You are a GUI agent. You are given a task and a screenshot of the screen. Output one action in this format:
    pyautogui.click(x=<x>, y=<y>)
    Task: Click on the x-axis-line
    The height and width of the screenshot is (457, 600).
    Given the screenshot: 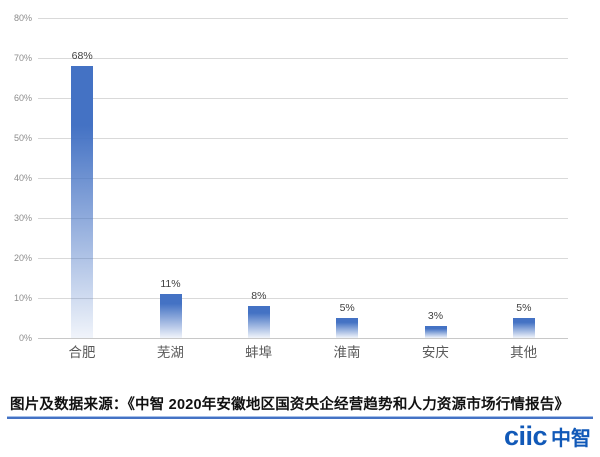 What is the action you would take?
    pyautogui.click(x=303, y=338)
    